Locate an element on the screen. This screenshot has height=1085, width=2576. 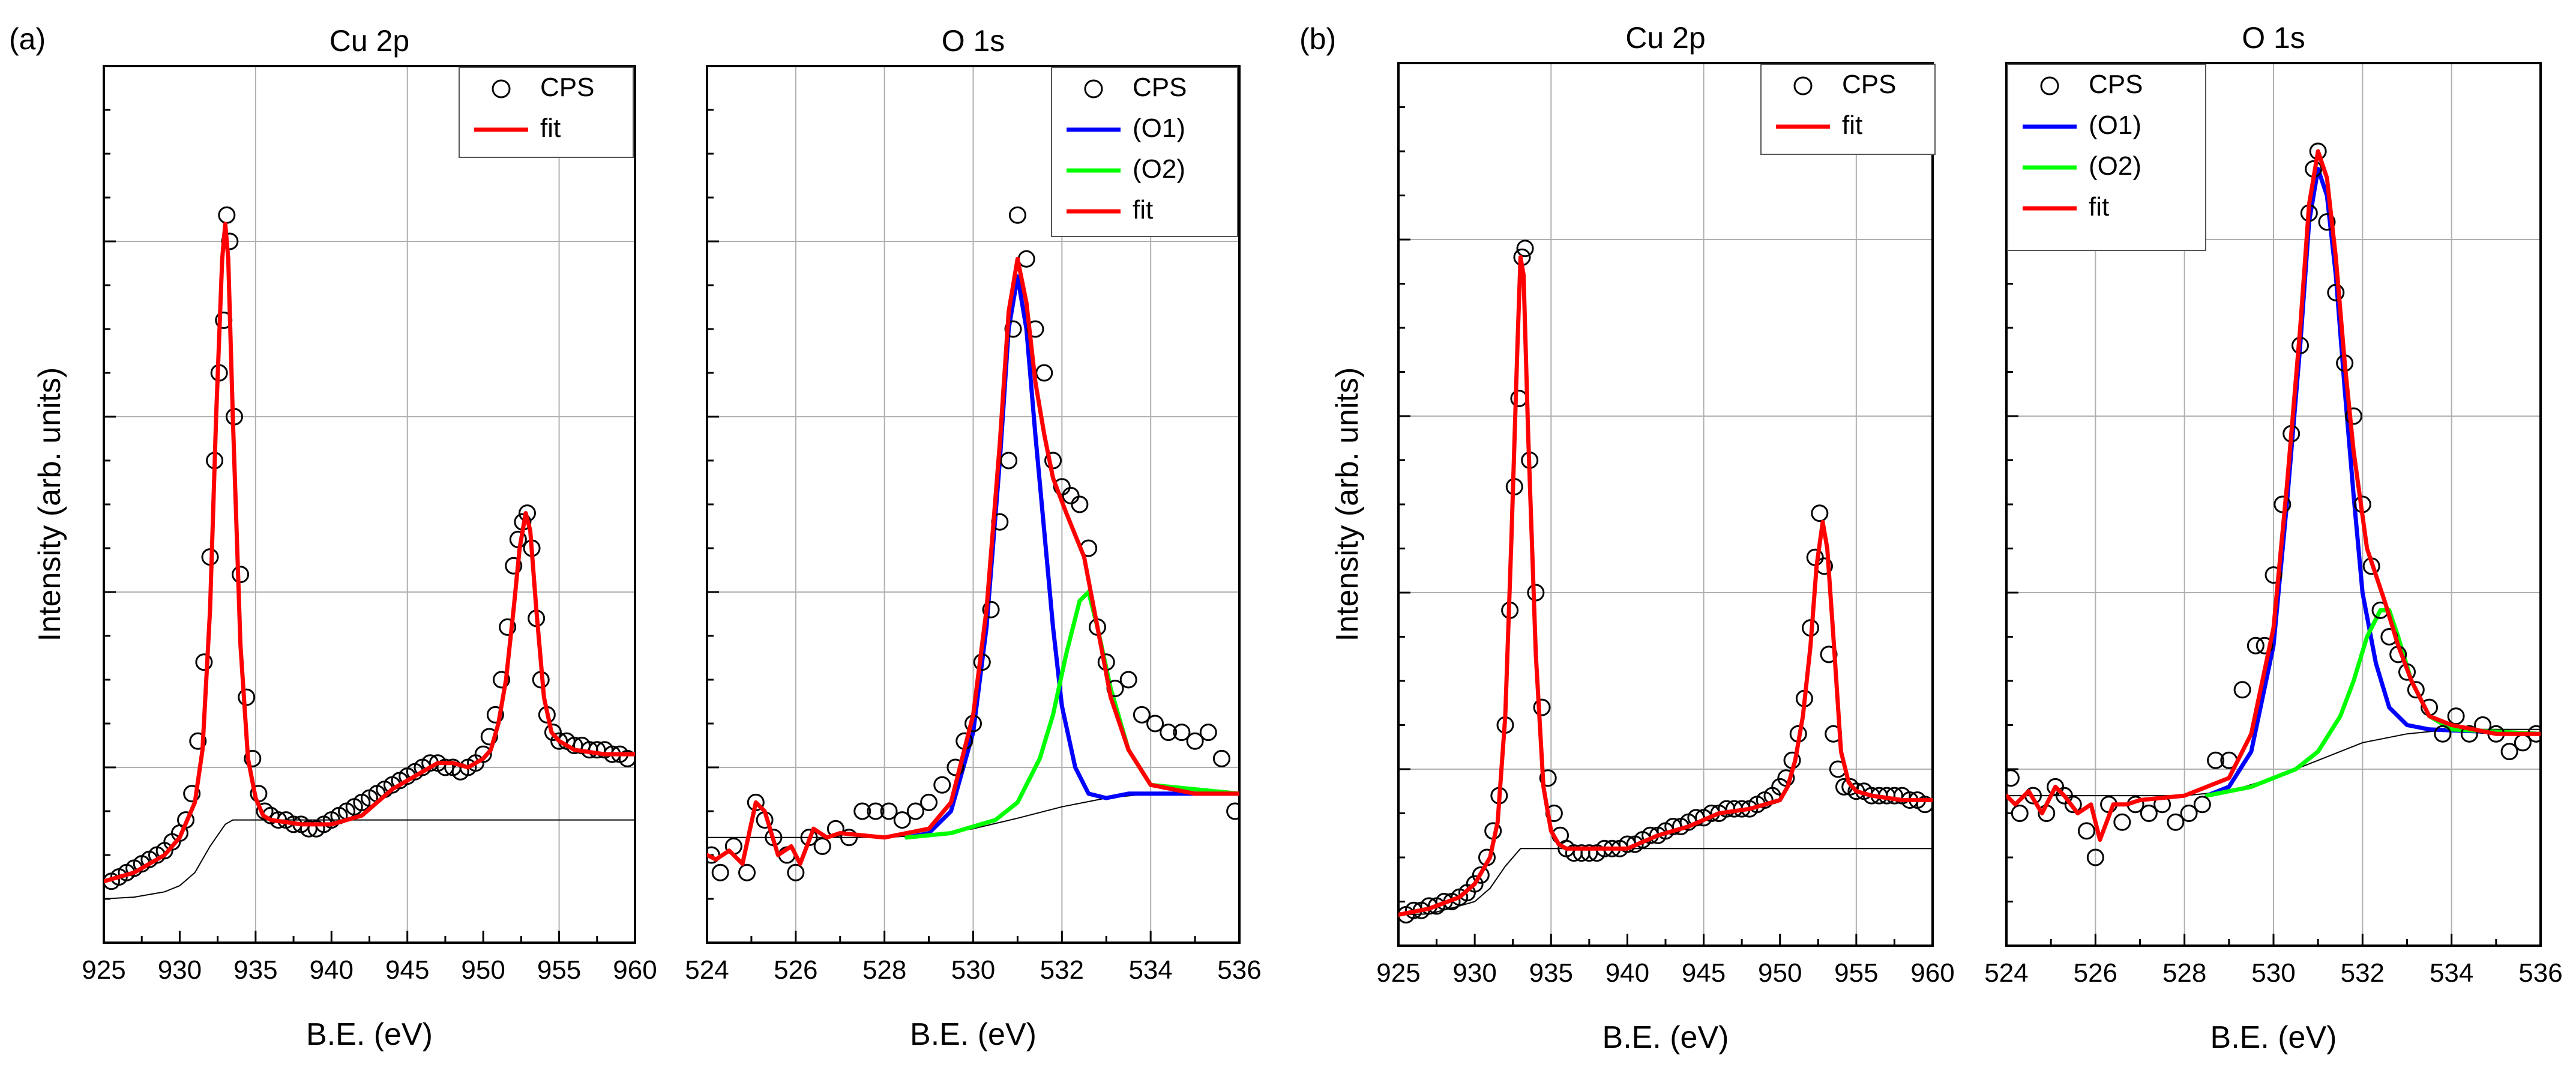
x-tick-label: 526 is located at coordinates (795, 970).